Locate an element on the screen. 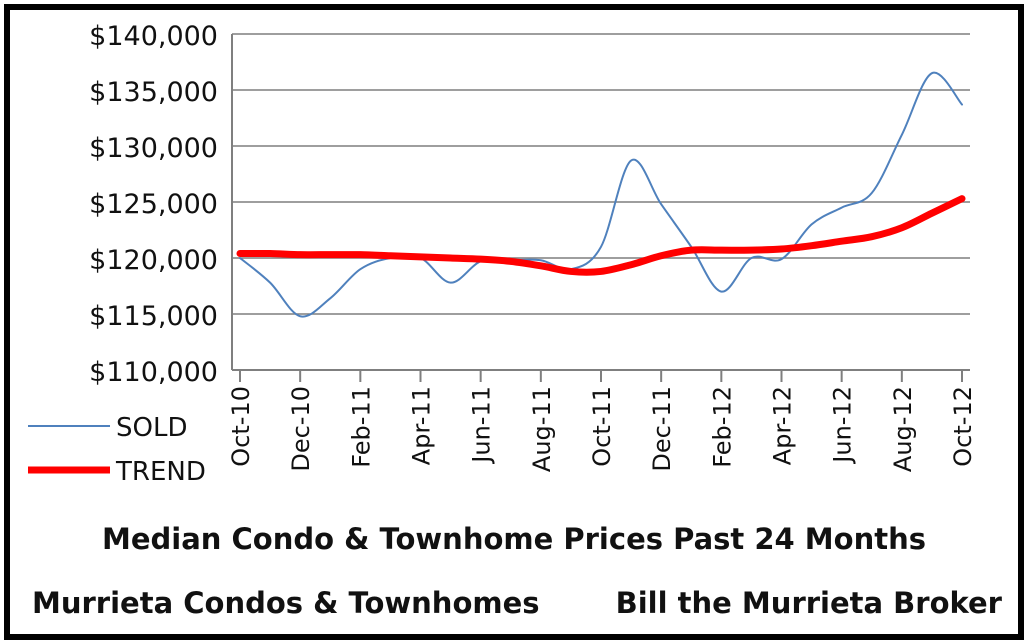 This screenshot has width=1024, height=640. x-tick-label: Jun-11 is located at coordinates (482, 425).